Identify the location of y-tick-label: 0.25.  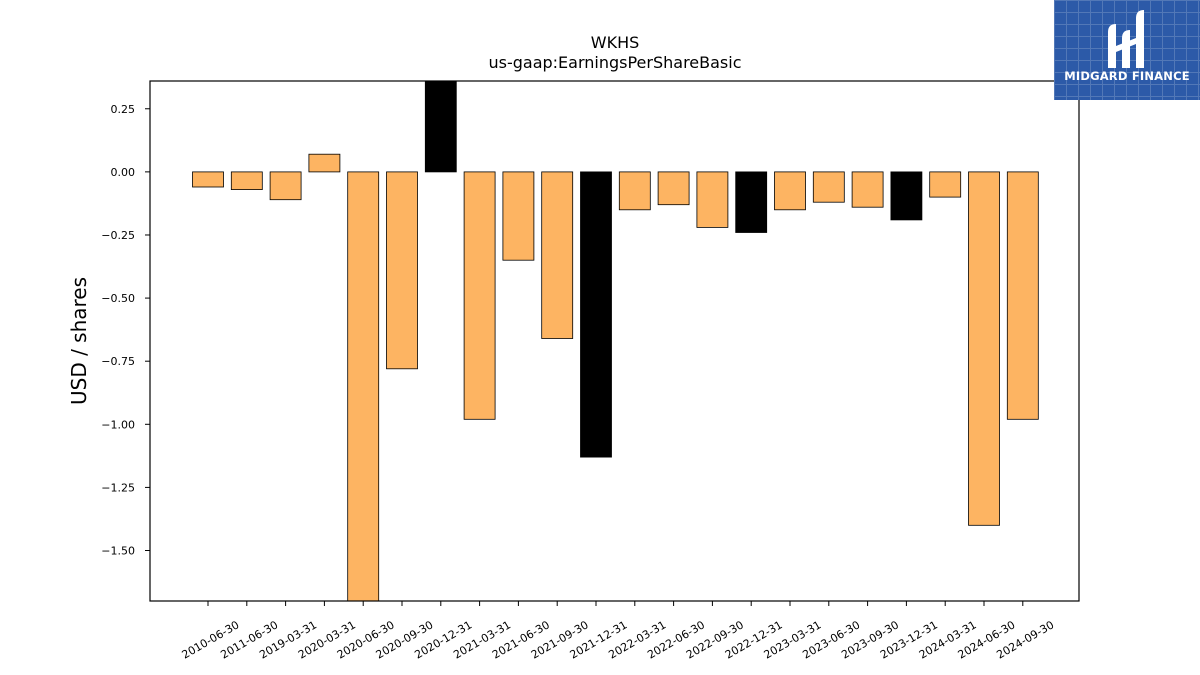
(123, 109).